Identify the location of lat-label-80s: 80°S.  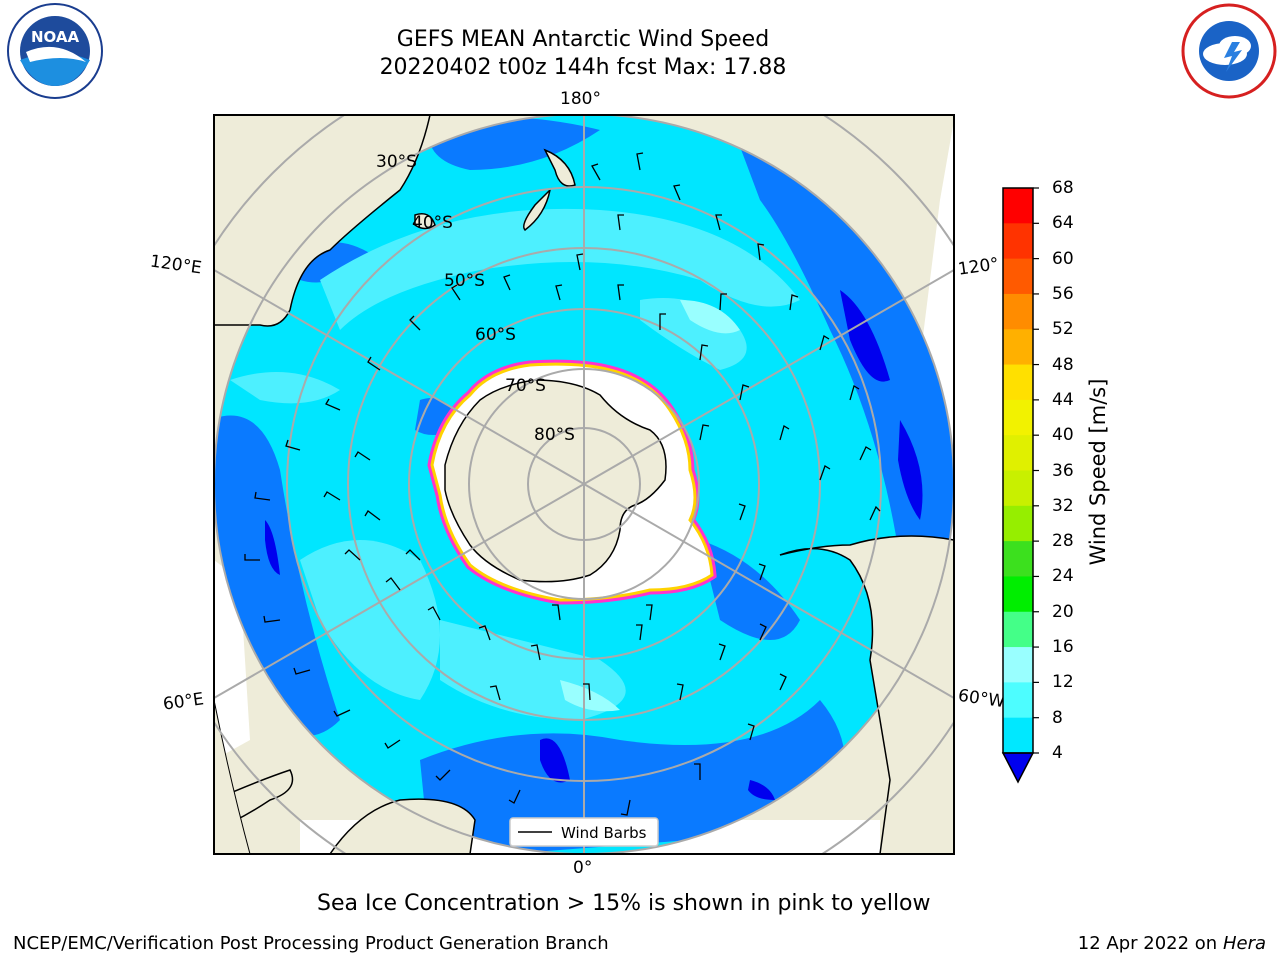
(554, 435).